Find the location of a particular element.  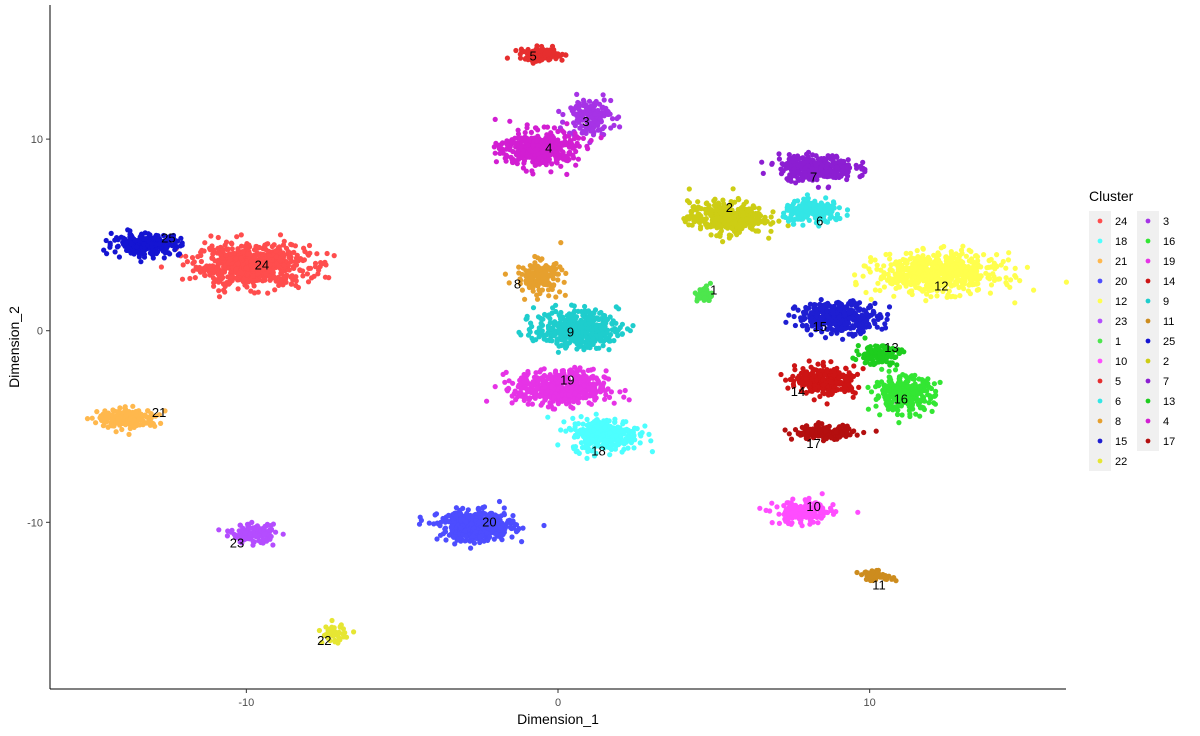

cluster-22-points is located at coordinates (336, 631).